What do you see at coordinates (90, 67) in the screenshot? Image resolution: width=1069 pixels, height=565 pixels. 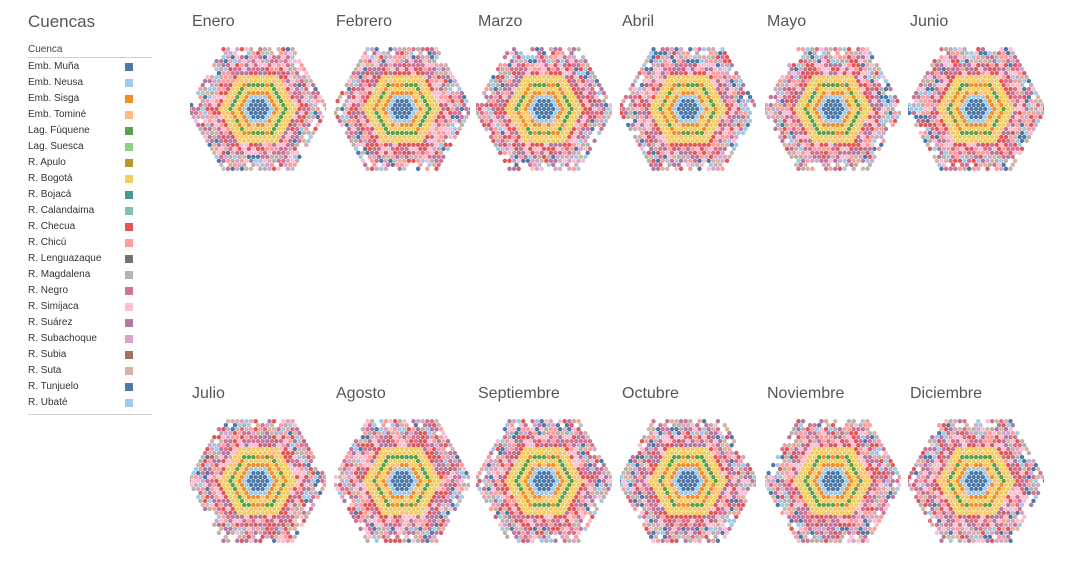 I see `legend-item: Emb. Muña` at bounding box center [90, 67].